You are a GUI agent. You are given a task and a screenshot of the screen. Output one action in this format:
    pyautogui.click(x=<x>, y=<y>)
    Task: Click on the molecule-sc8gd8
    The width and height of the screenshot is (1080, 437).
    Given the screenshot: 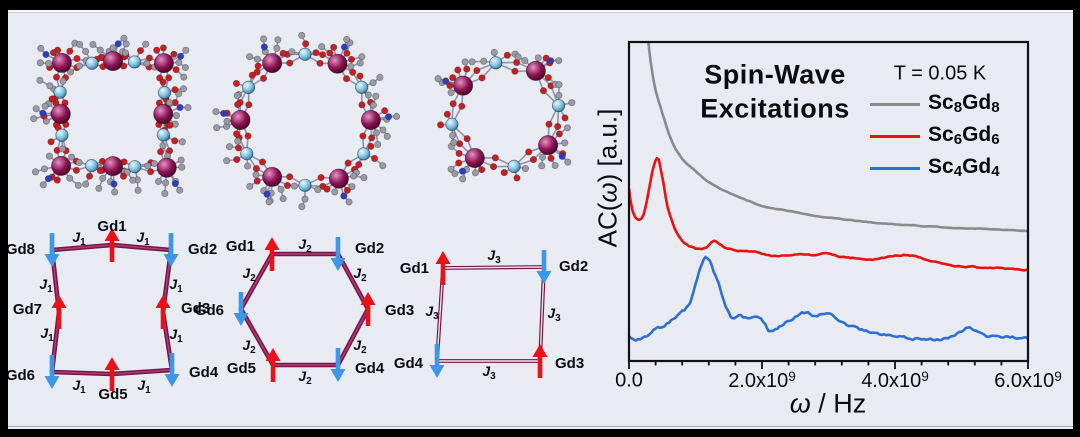 What is the action you would take?
    pyautogui.click(x=111, y=116)
    